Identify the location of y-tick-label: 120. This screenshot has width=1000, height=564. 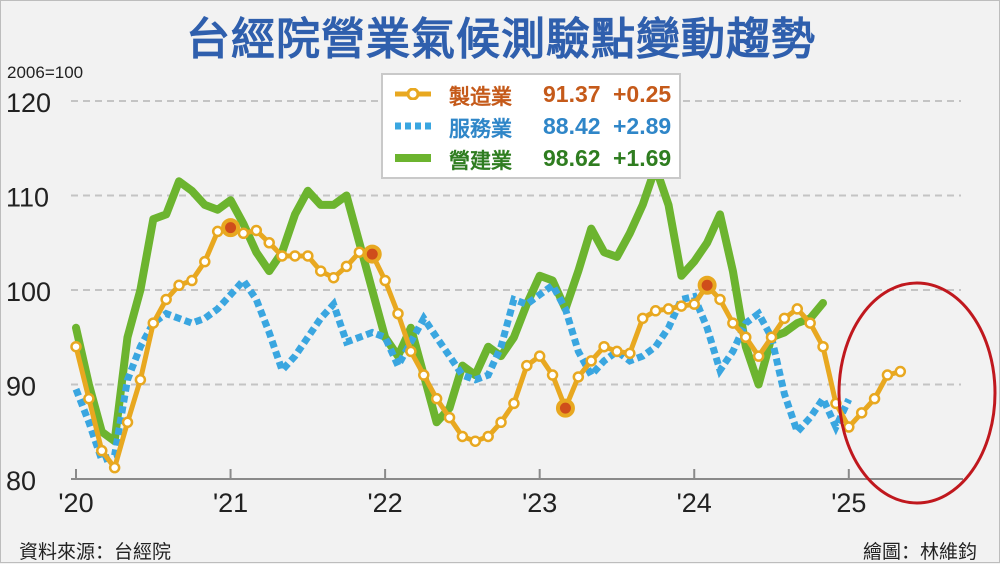
(28, 103).